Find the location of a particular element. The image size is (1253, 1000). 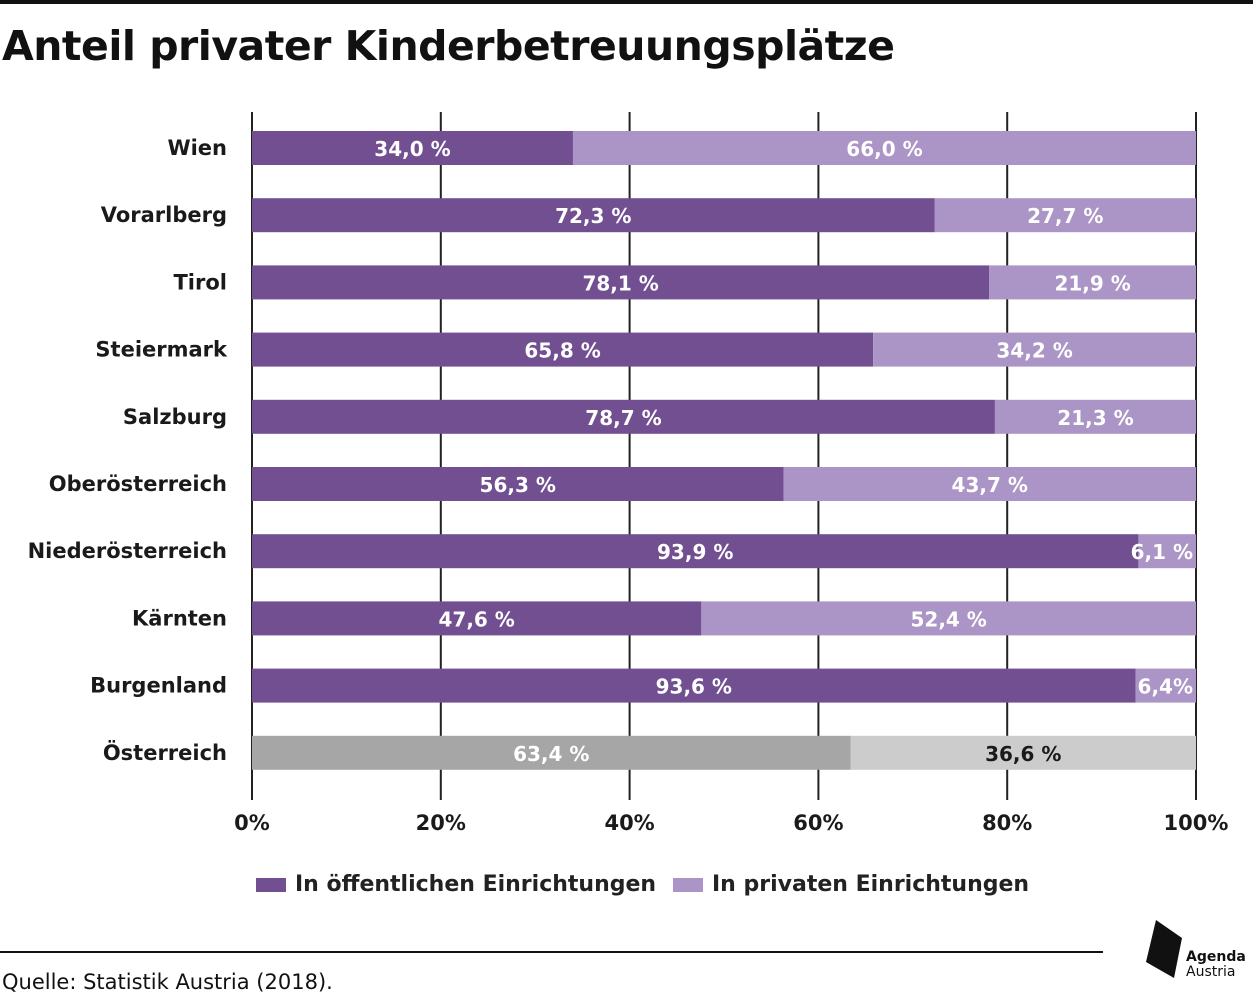

logo-line-2: Austria is located at coordinates (1211, 972).